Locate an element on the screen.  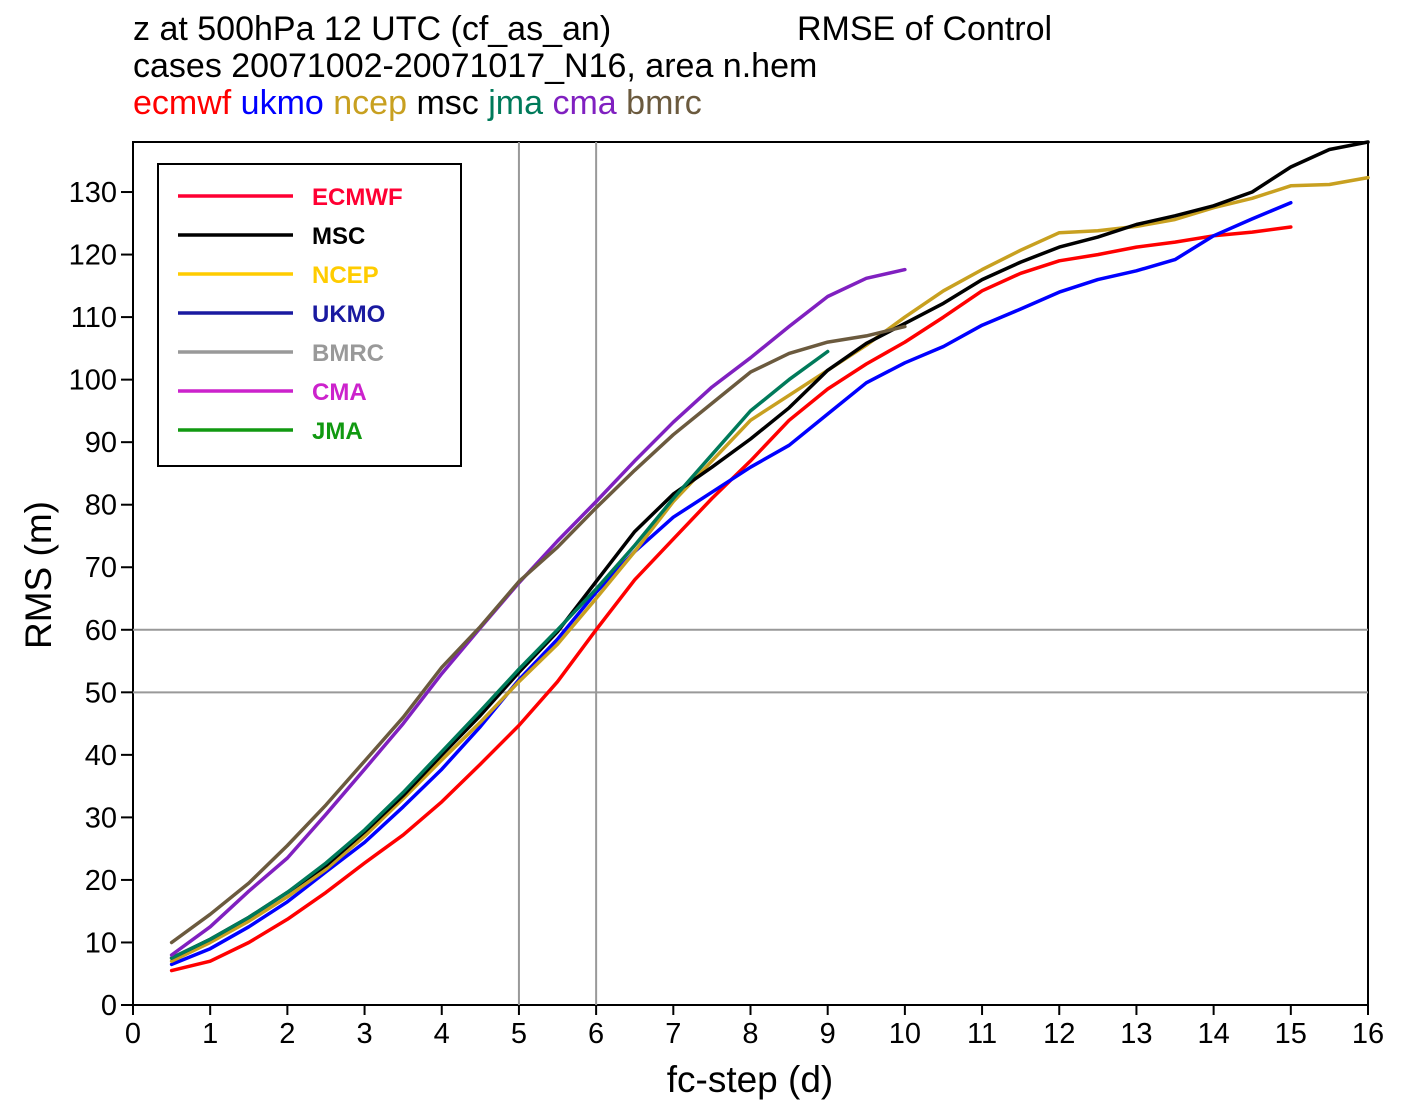
x-tick-label: 15 is located at coordinates (1291, 1034).